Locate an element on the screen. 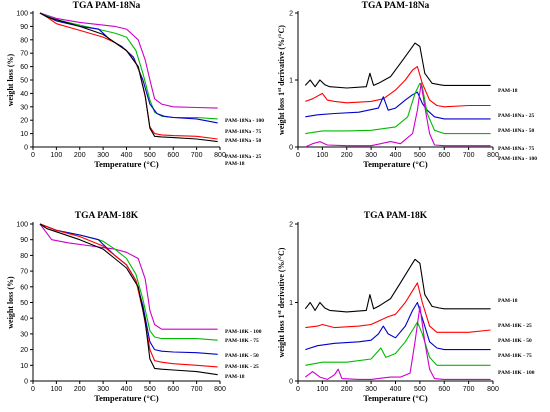 The image size is (550, 412). y-tick-label: 80 is located at coordinates (24, 256).